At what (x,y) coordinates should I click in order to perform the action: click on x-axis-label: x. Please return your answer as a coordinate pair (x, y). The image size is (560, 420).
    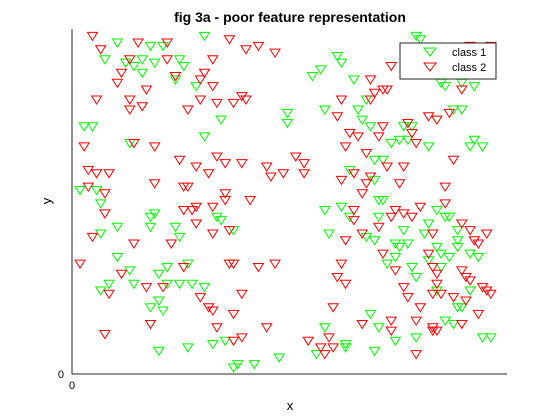
    Looking at the image, I should click on (290, 405).